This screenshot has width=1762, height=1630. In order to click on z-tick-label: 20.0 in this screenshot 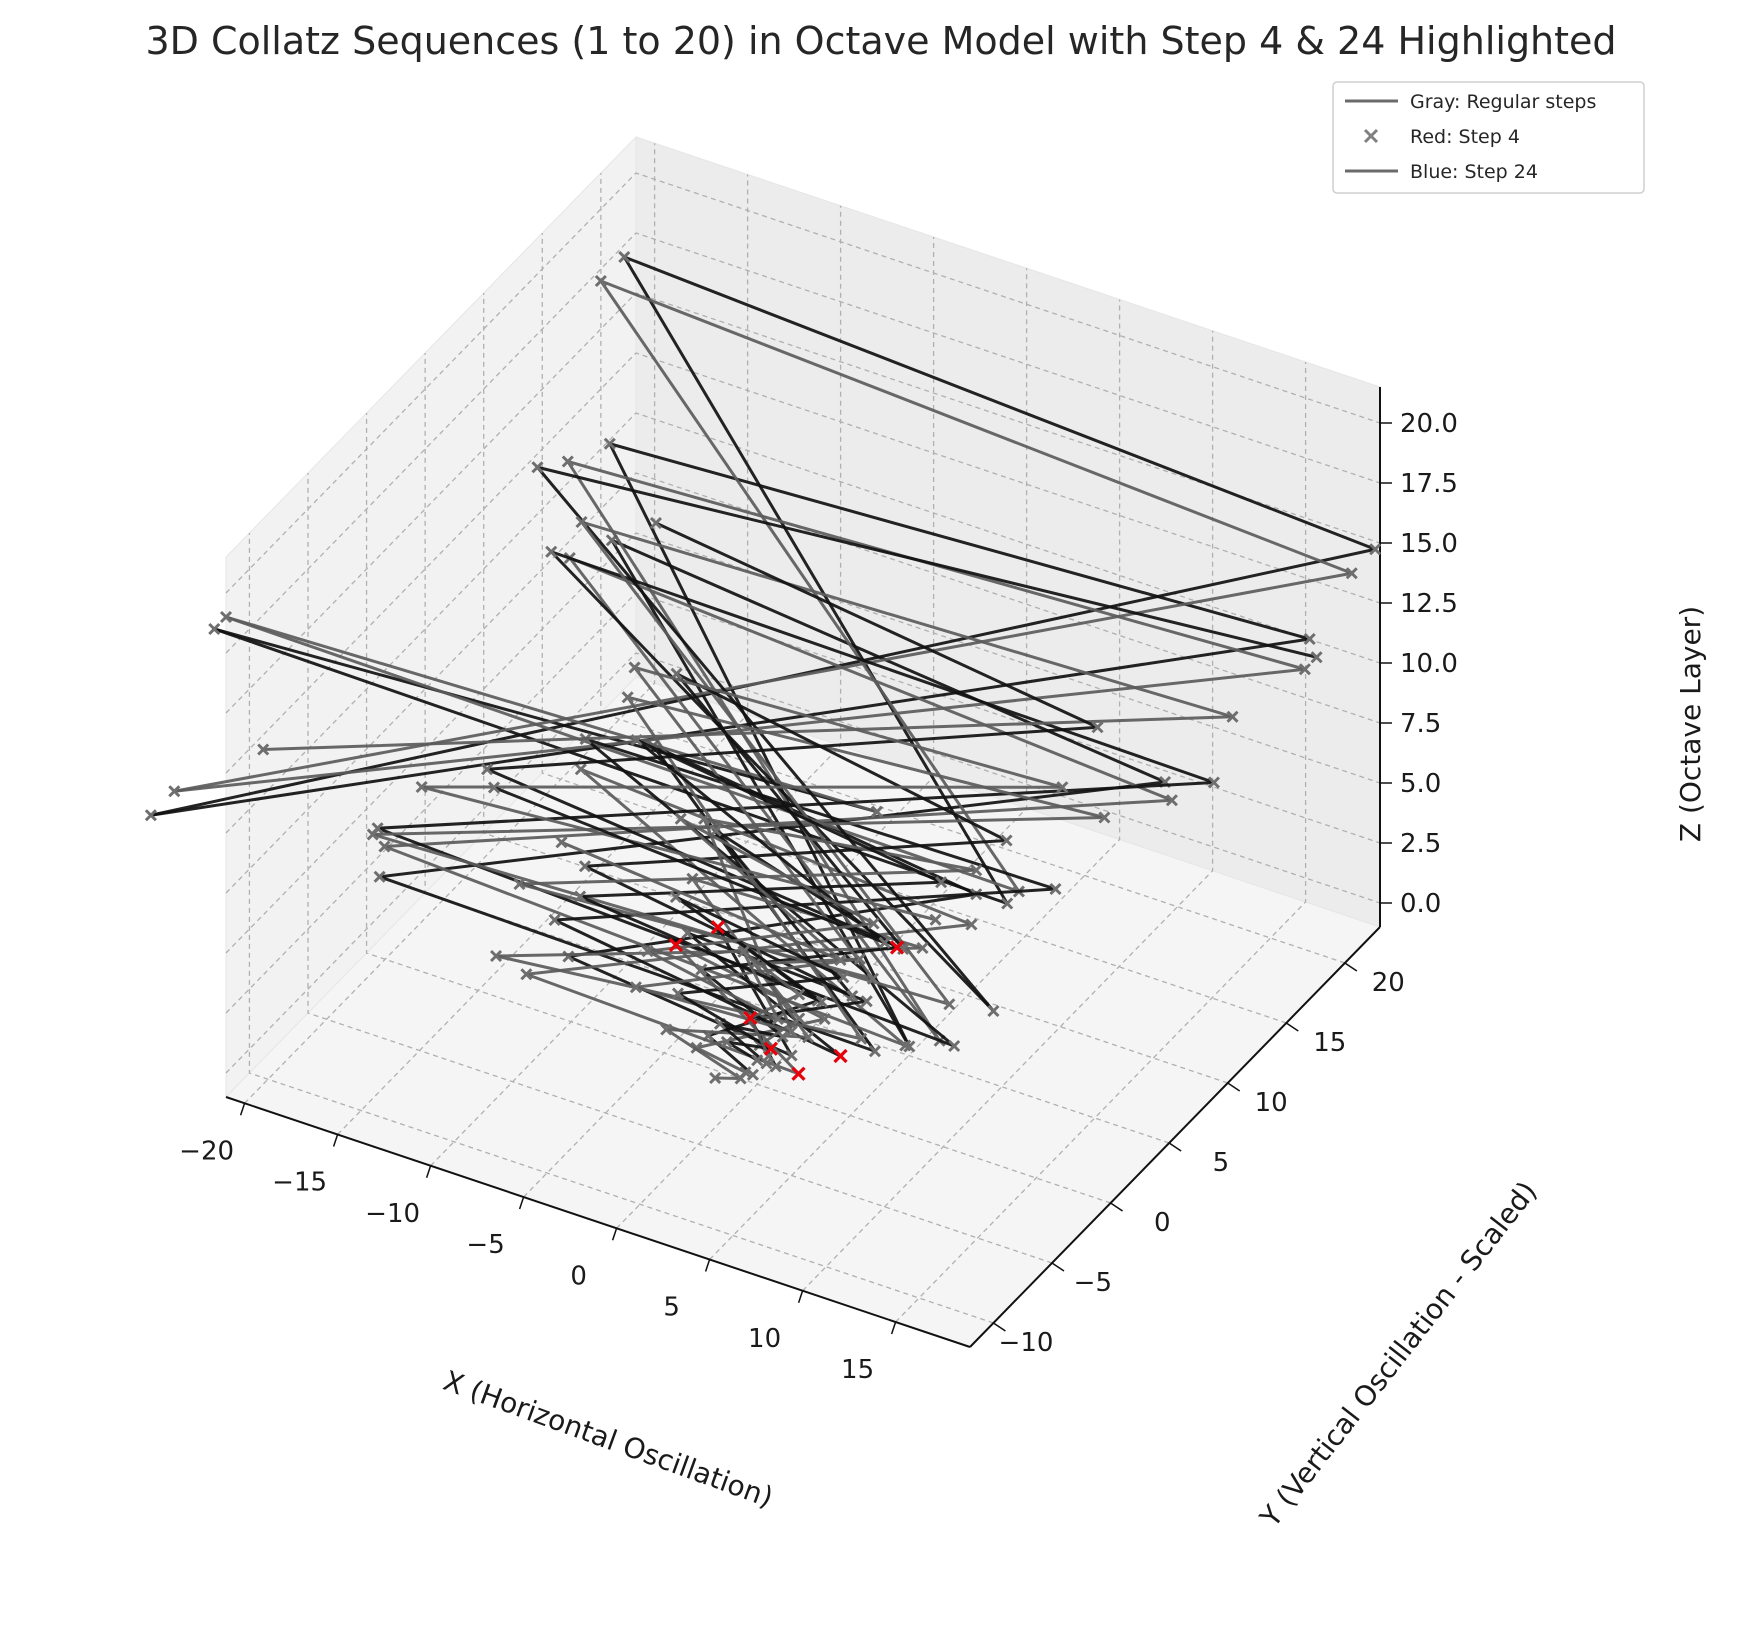, I will do `click(1429, 424)`.